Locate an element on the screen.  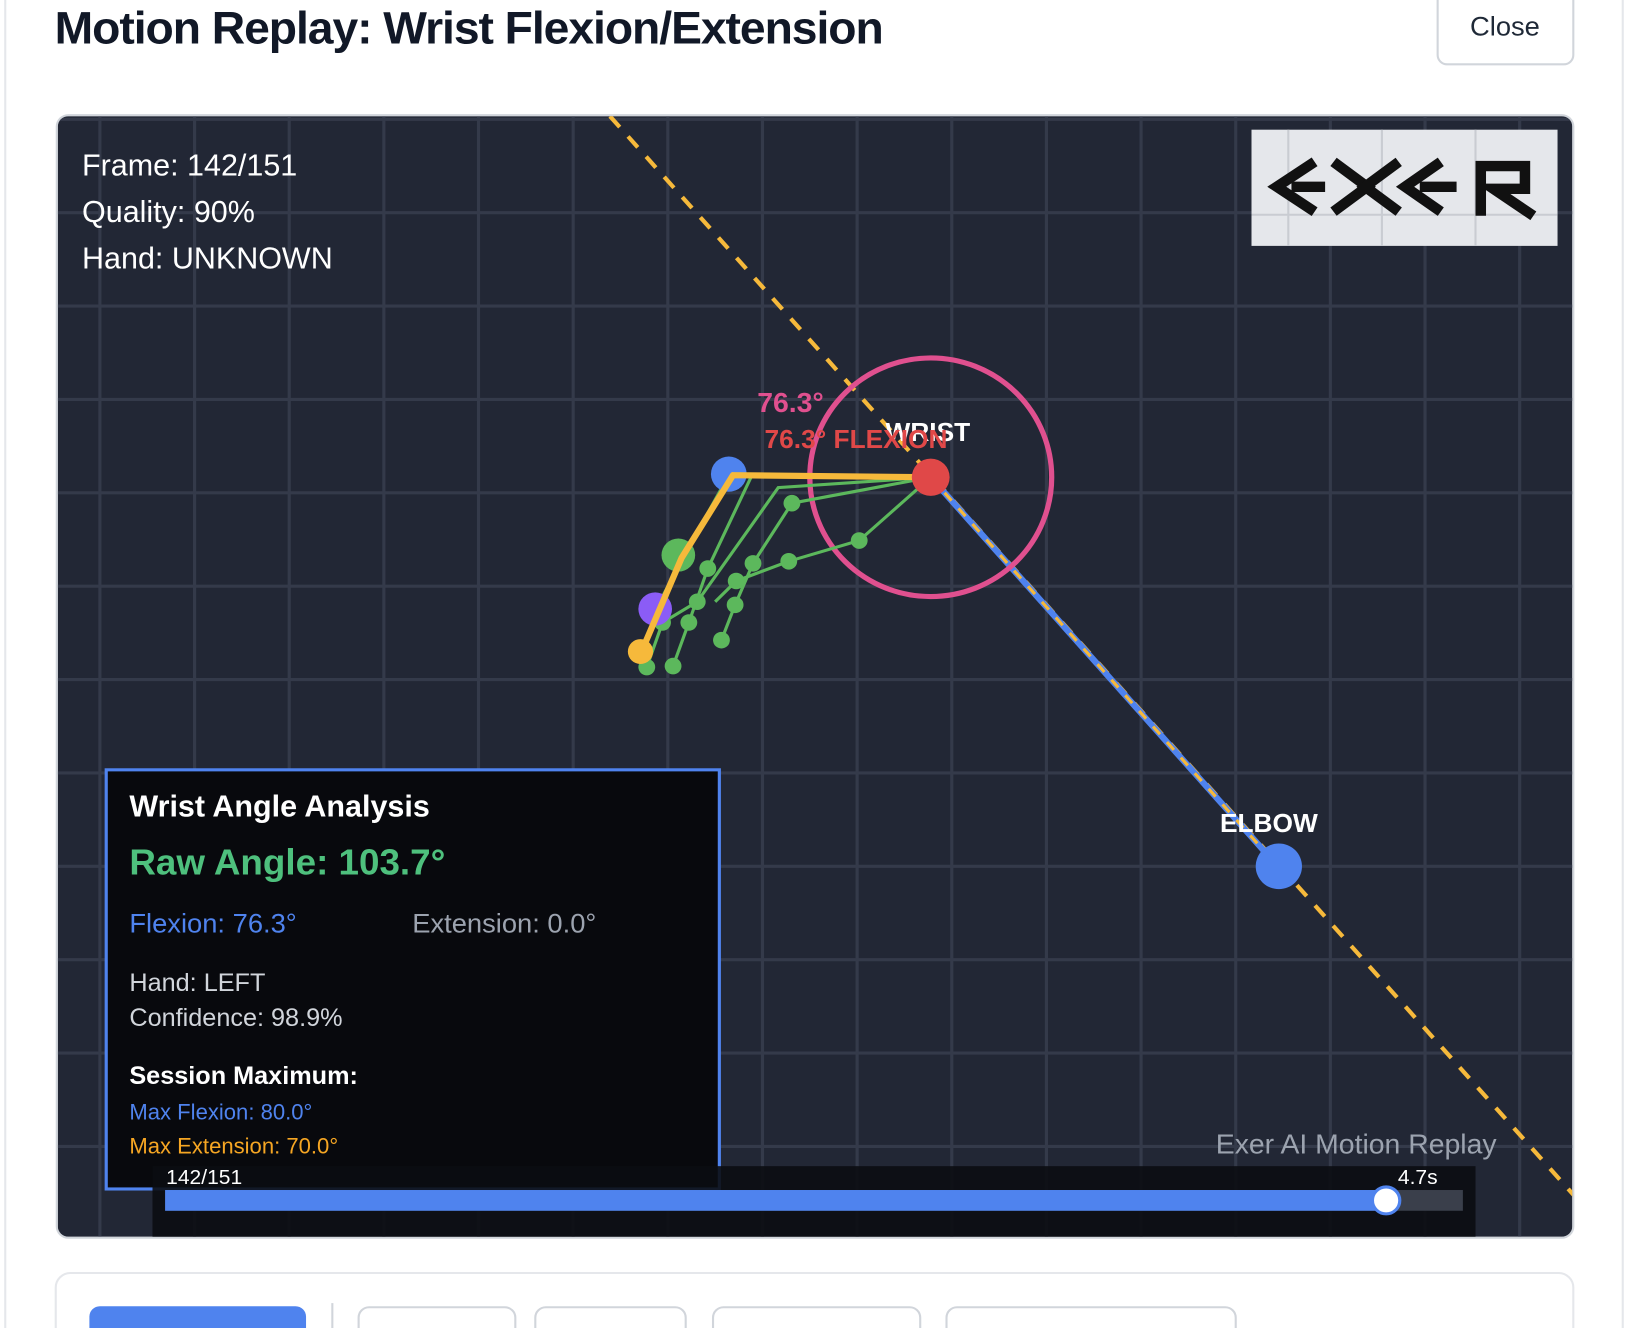
close-button-frame is located at coordinates (1505, 33).